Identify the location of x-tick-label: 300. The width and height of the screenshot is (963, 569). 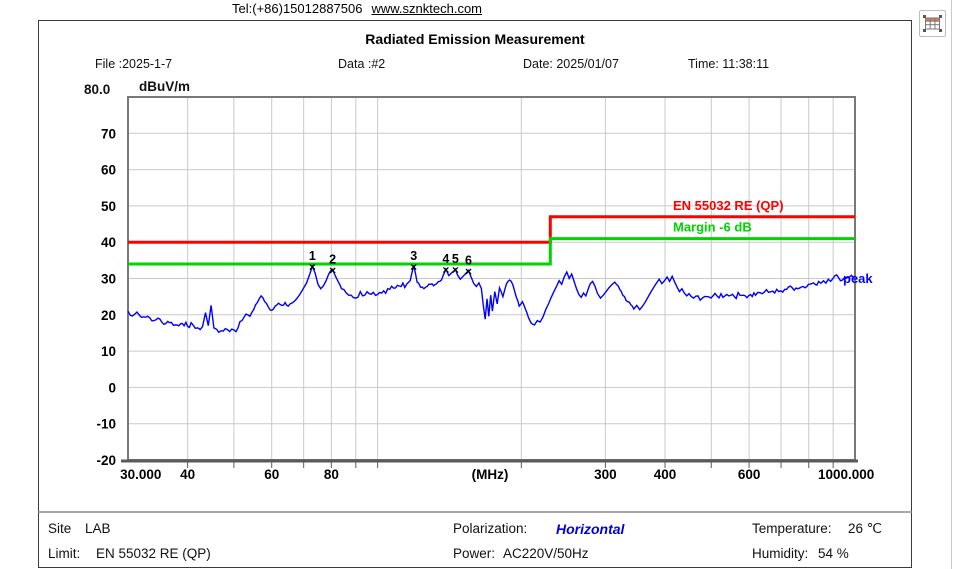
(605, 474).